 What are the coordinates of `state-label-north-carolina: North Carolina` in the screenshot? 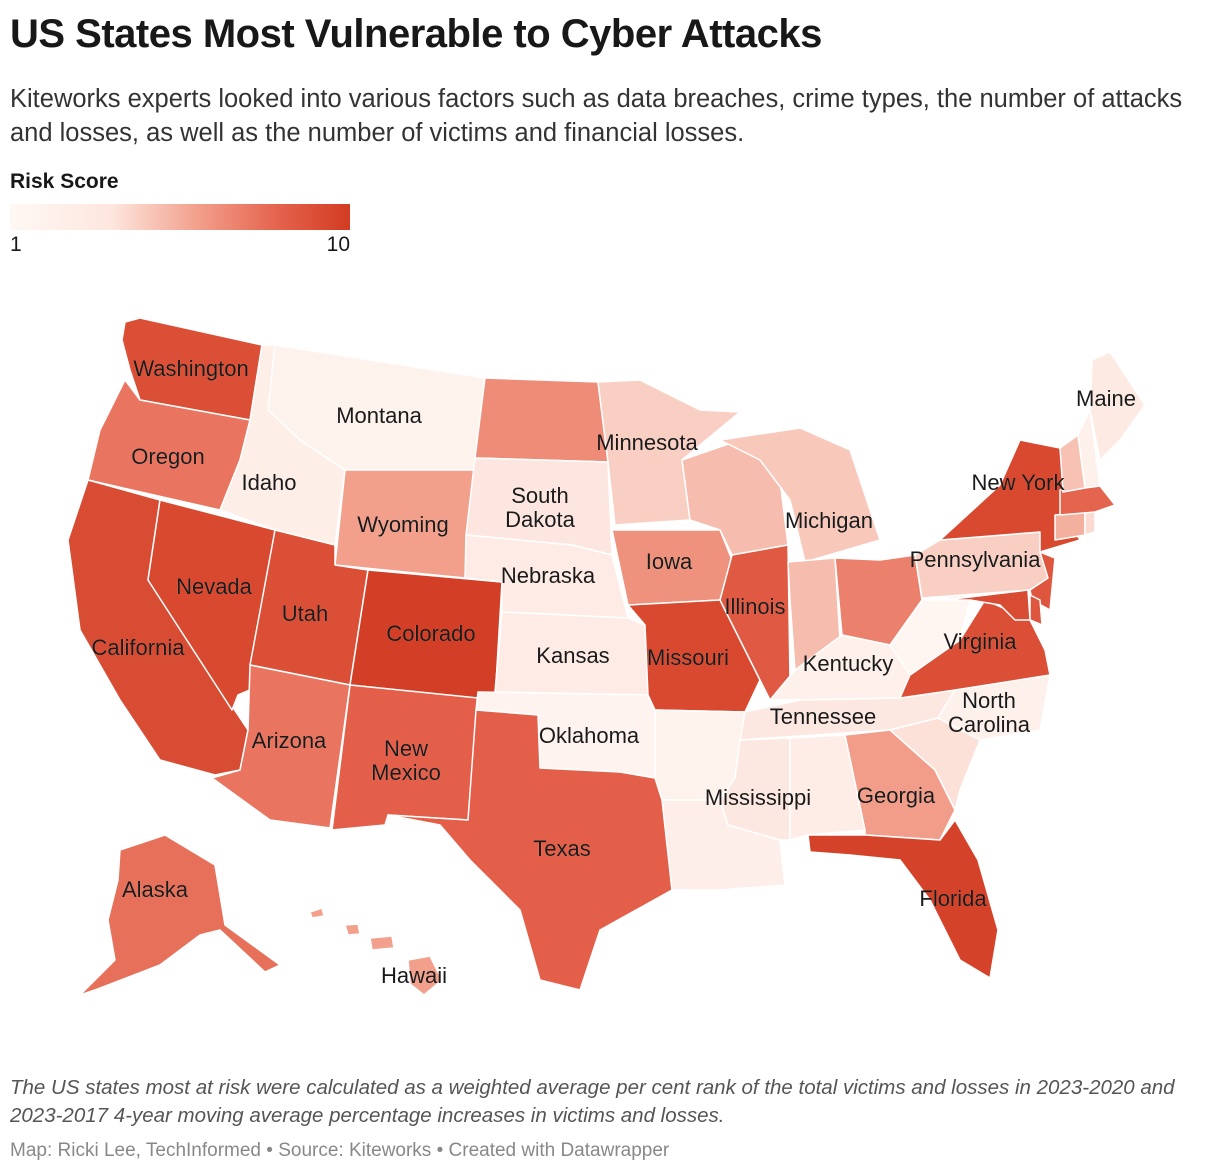 It's located at (989, 712).